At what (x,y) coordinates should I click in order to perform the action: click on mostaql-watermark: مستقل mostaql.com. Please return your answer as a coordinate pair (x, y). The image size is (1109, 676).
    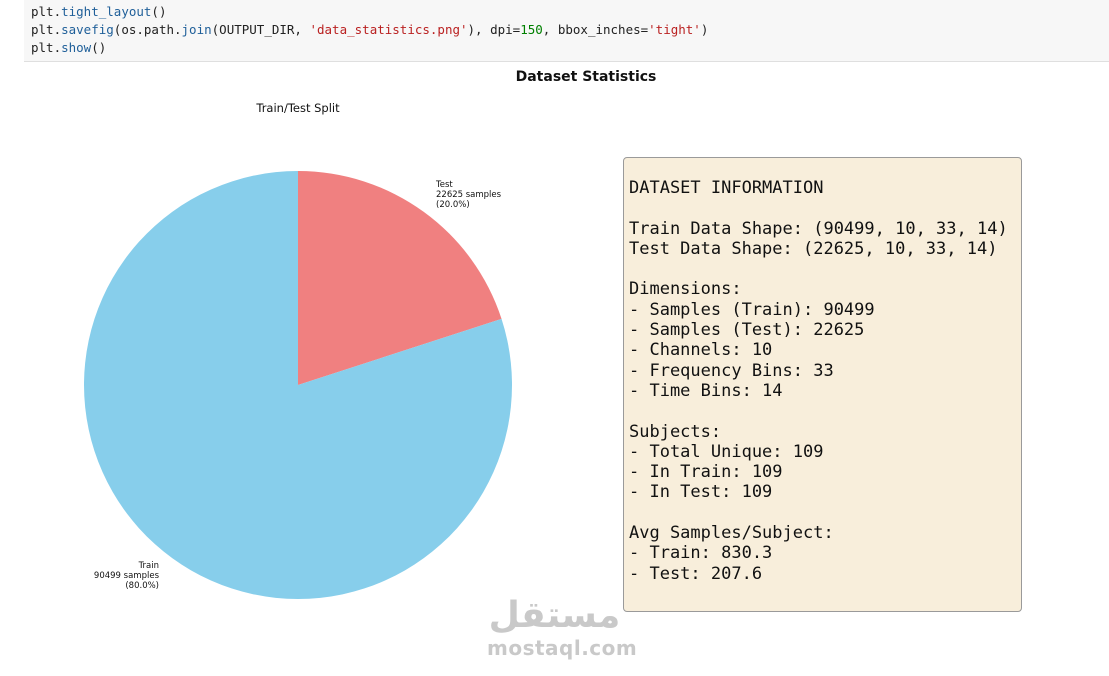
    Looking at the image, I should click on (562, 628).